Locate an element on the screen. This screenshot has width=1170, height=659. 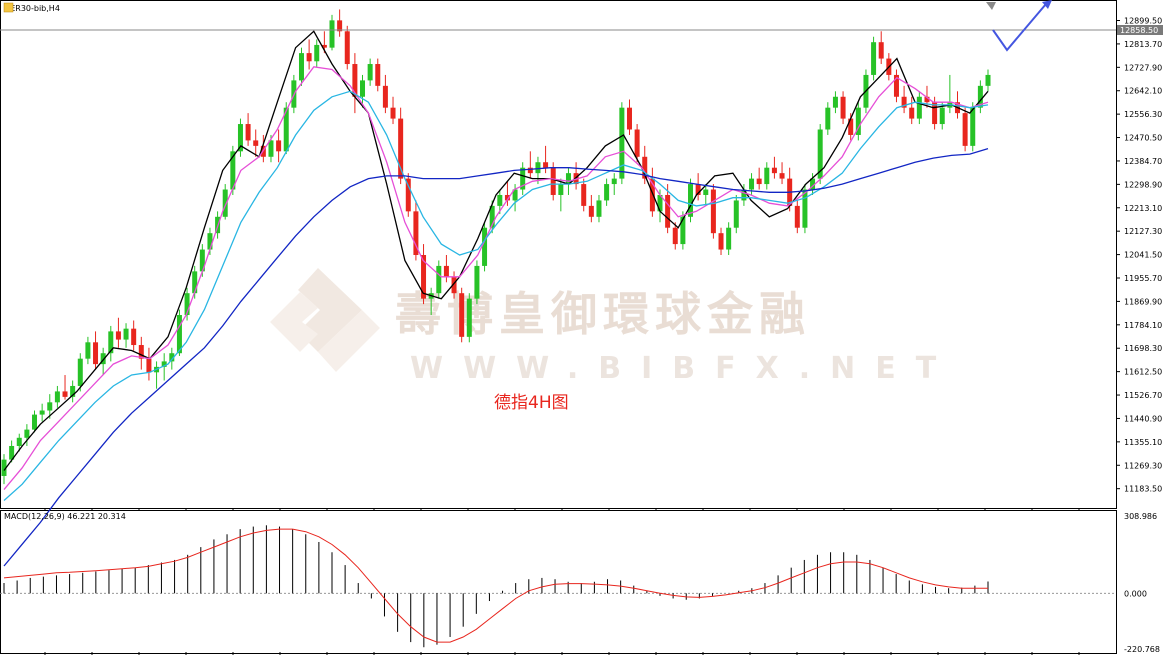
macd-label: MACD(12,26,9) 46.221 20.314 is located at coordinates (65, 516).